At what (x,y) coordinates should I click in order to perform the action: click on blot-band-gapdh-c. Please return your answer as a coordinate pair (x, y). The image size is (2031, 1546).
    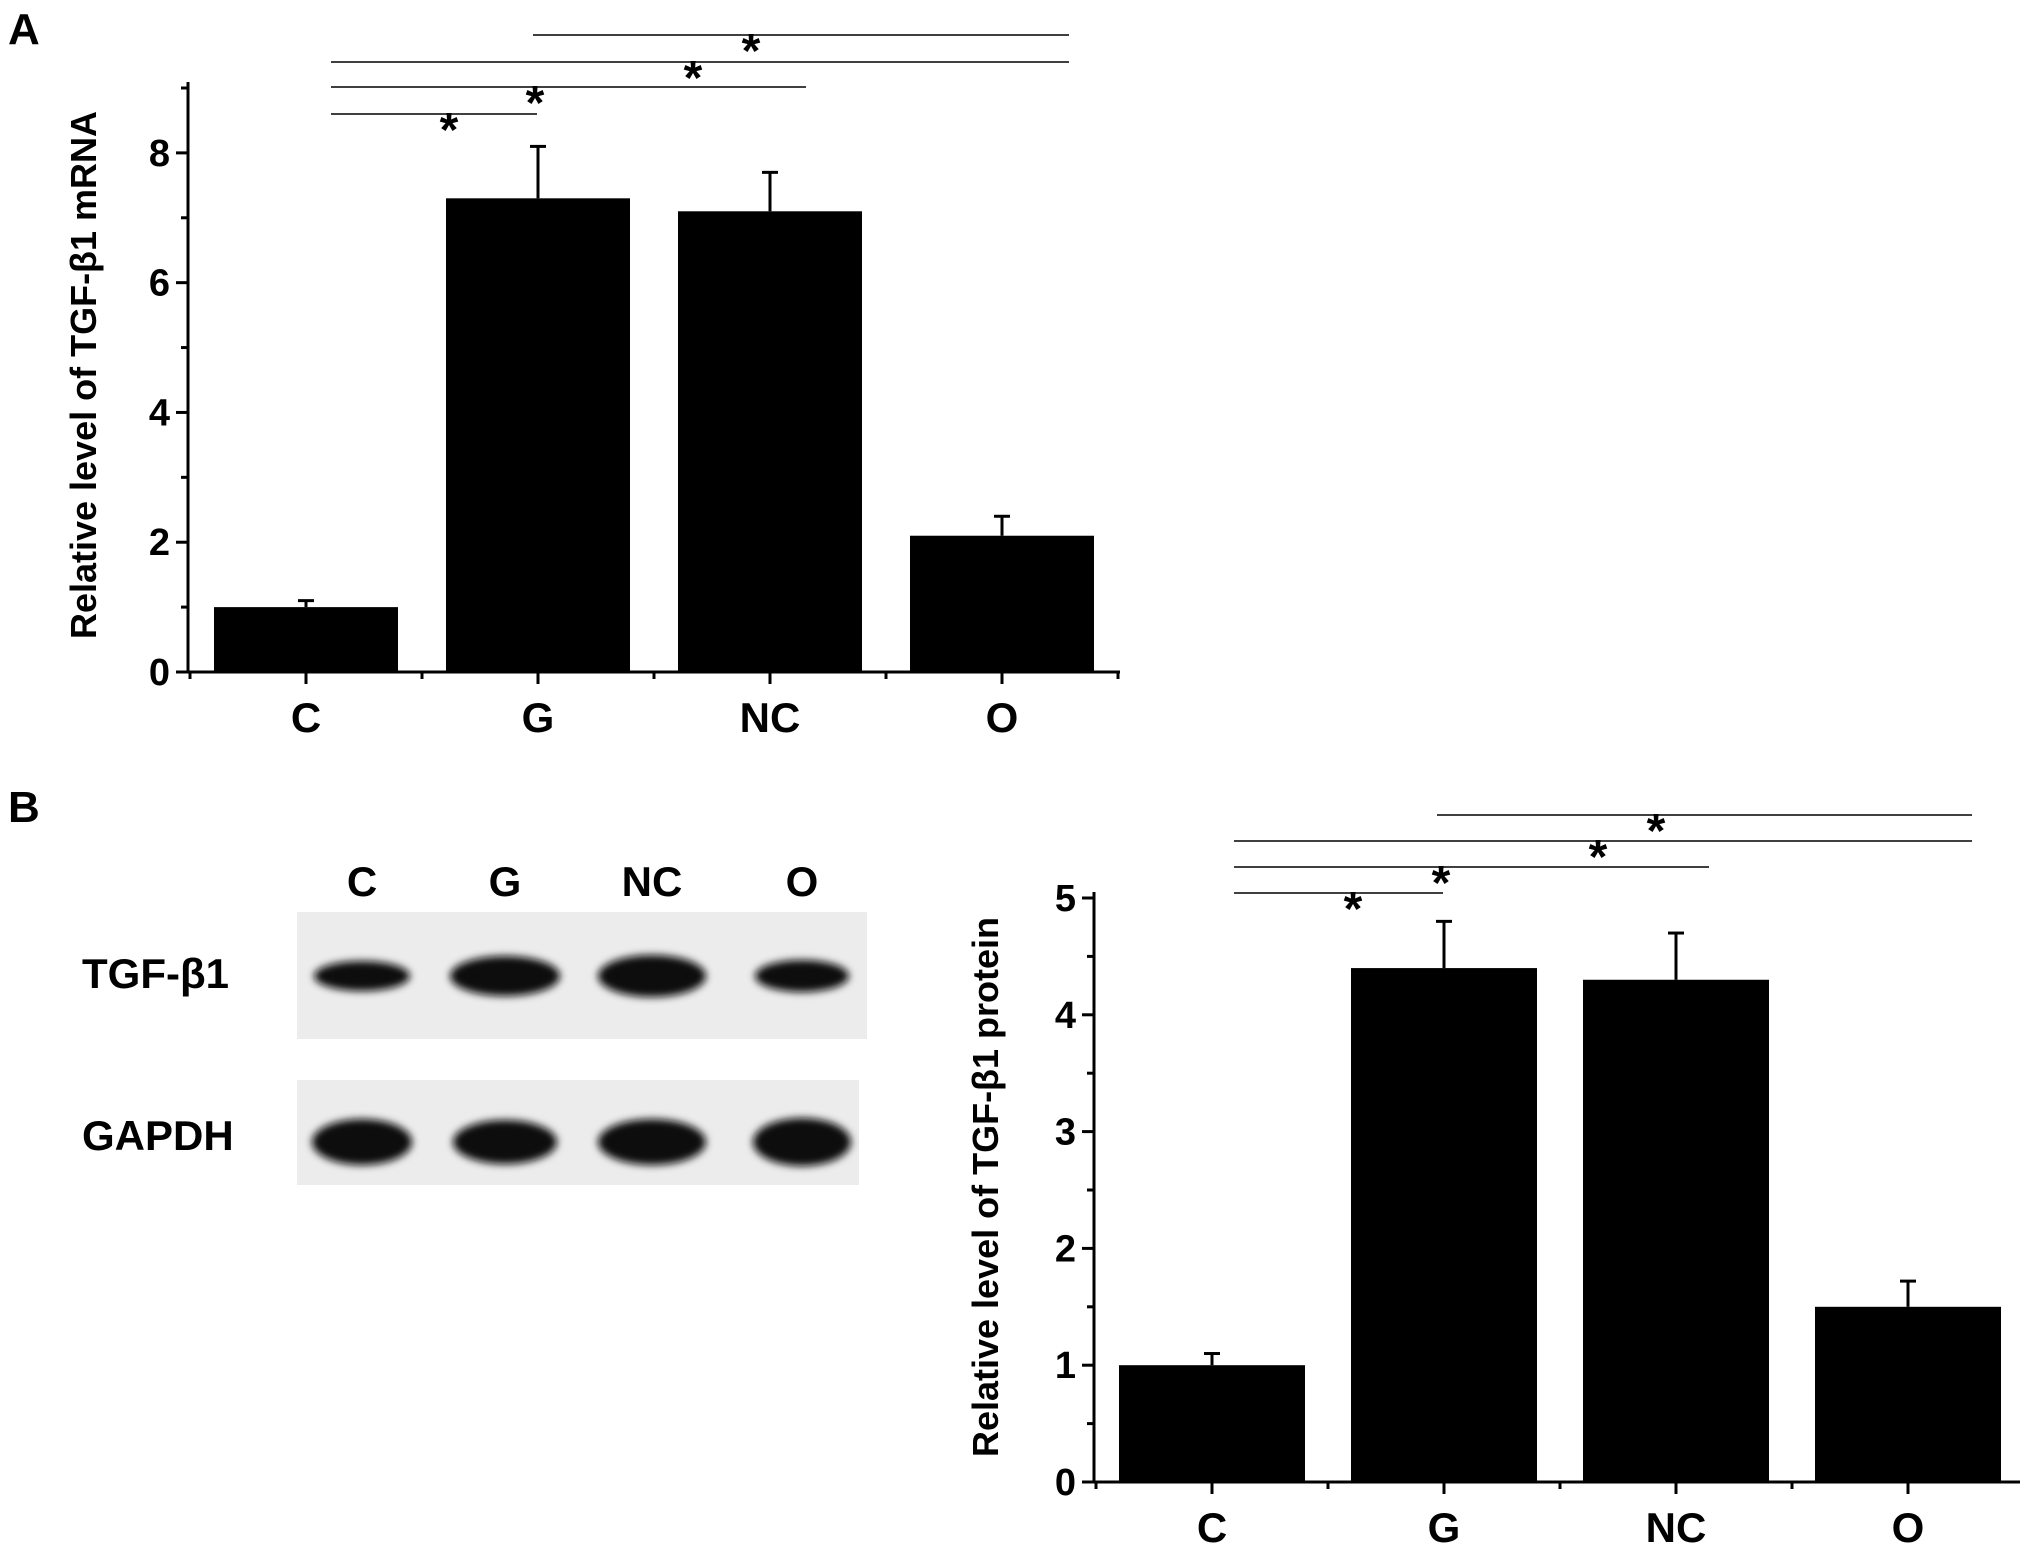
    Looking at the image, I should click on (362, 1142).